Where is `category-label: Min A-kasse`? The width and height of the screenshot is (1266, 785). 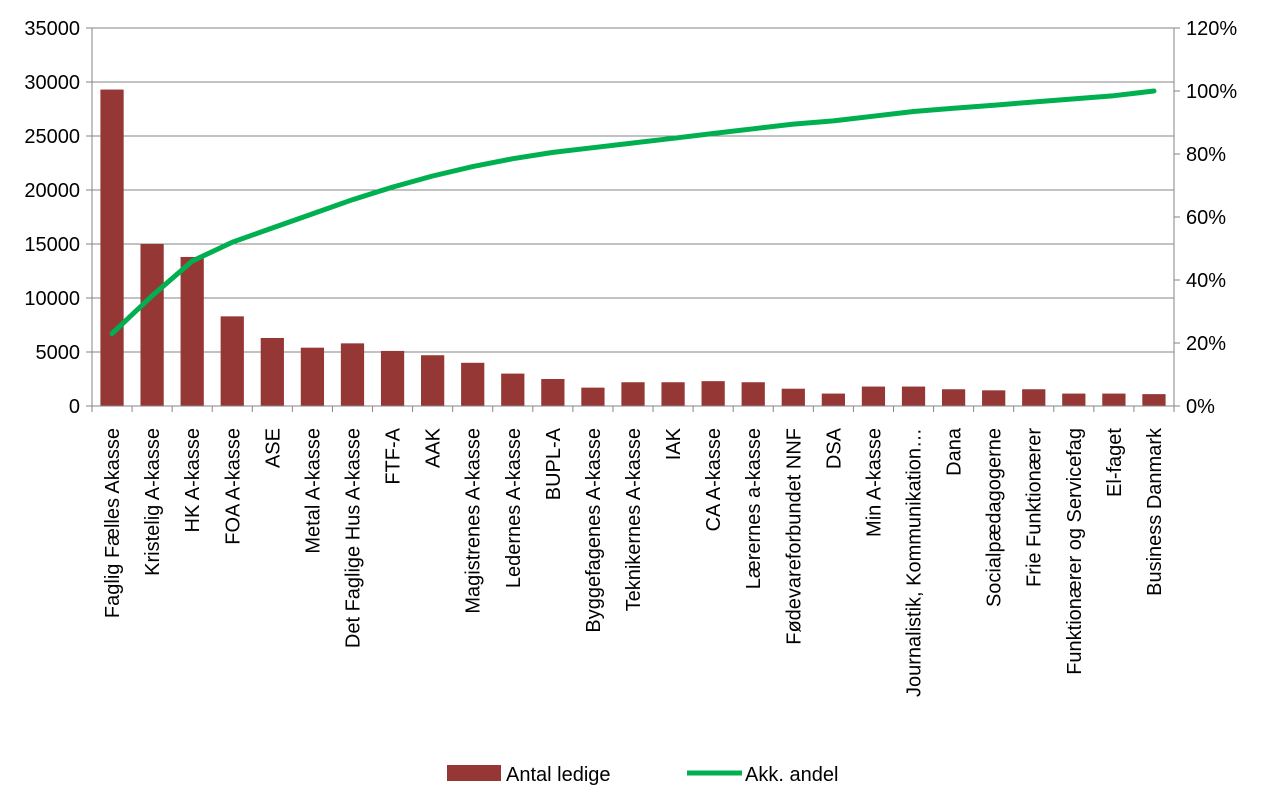
category-label: Min A-kasse is located at coordinates (874, 482).